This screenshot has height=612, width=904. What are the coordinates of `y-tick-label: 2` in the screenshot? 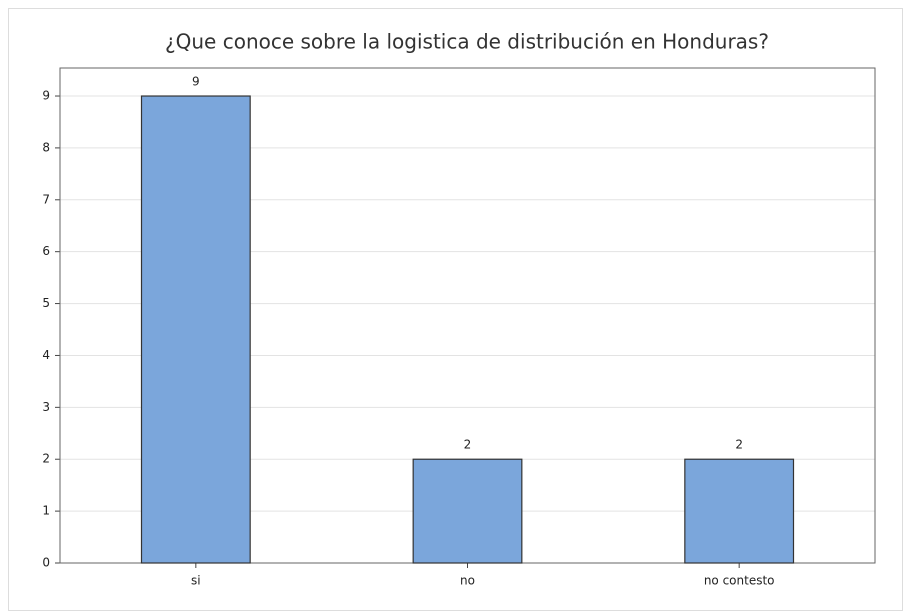 It's located at (46, 459).